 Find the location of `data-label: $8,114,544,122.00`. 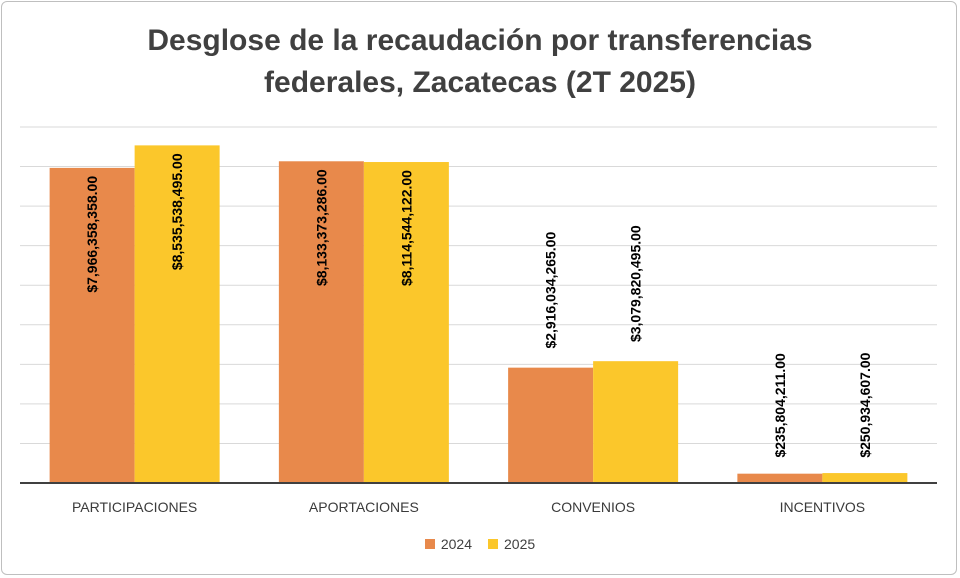

data-label: $8,114,544,122.00 is located at coordinates (406, 228).